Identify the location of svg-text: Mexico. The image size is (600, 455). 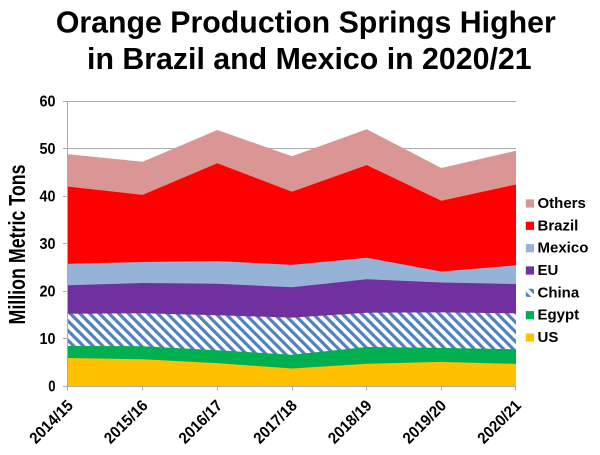
(563, 248).